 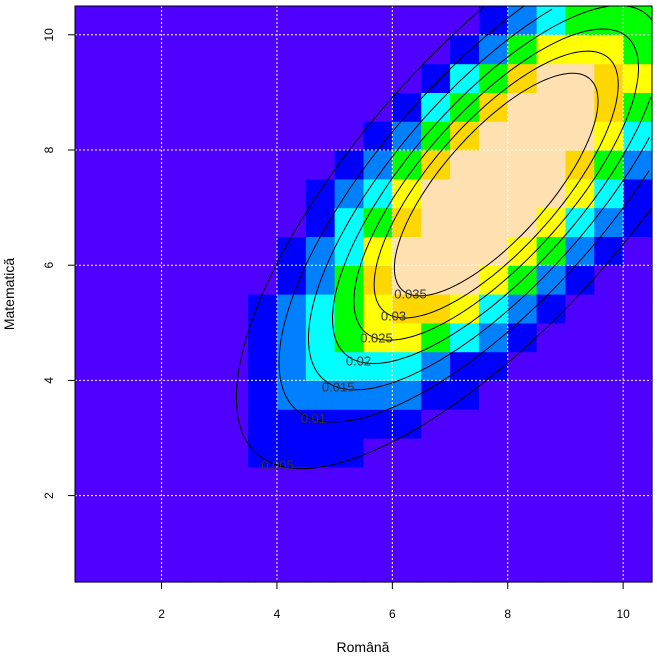 What do you see at coordinates (277, 614) in the screenshot?
I see `x-tick-label: 4` at bounding box center [277, 614].